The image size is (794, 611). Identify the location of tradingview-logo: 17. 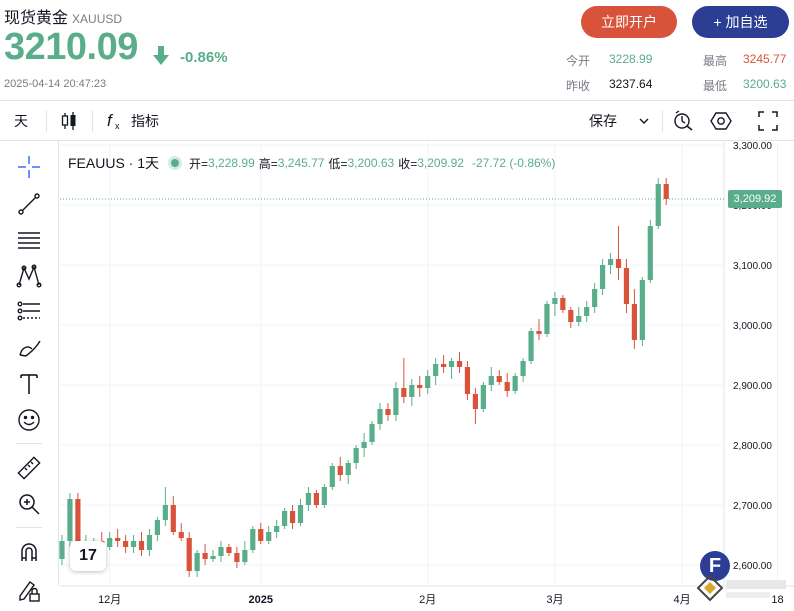
(88, 556).